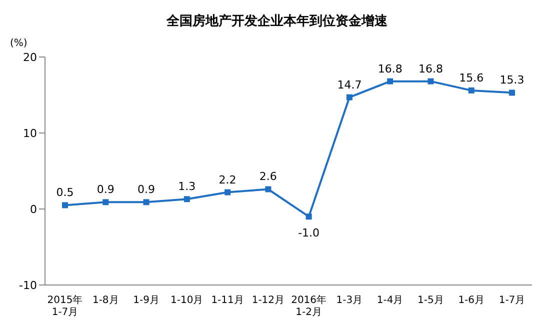 The height and width of the screenshot is (329, 554). What do you see at coordinates (309, 233) in the screenshot?
I see `data-label: -1.0` at bounding box center [309, 233].